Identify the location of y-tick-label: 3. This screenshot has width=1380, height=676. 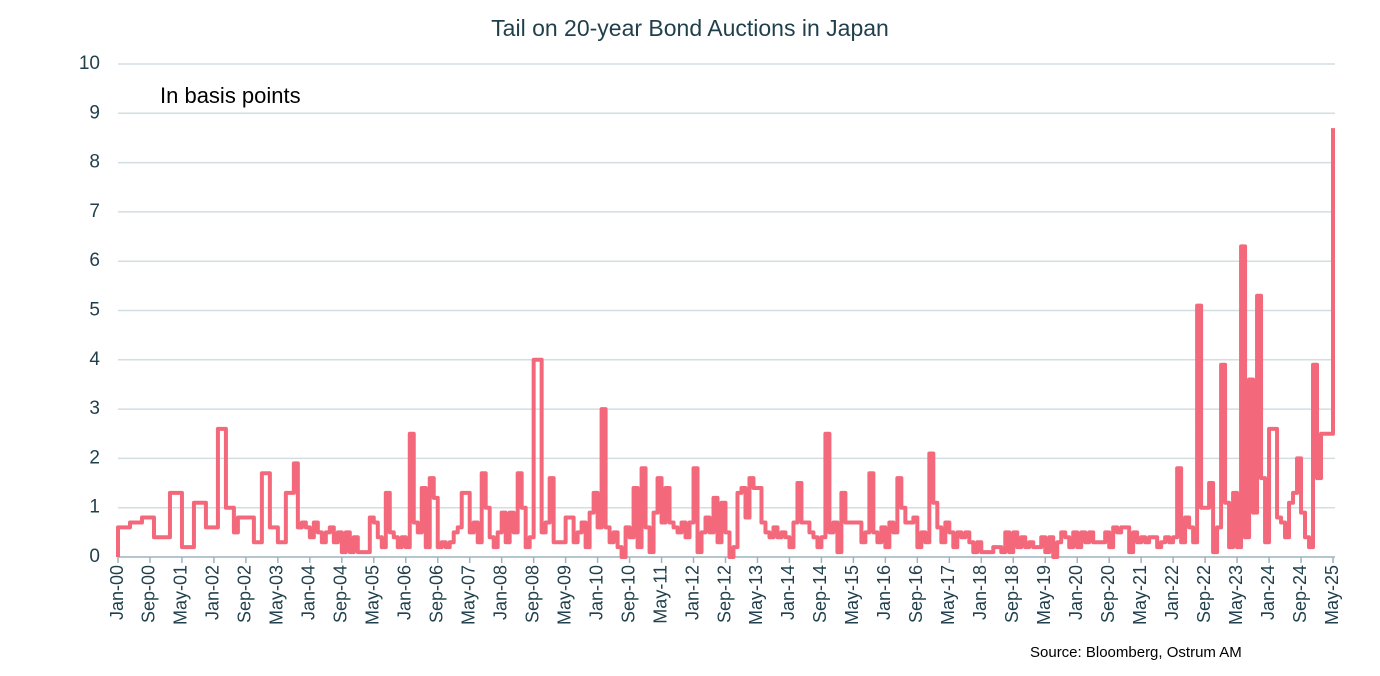
(94, 408).